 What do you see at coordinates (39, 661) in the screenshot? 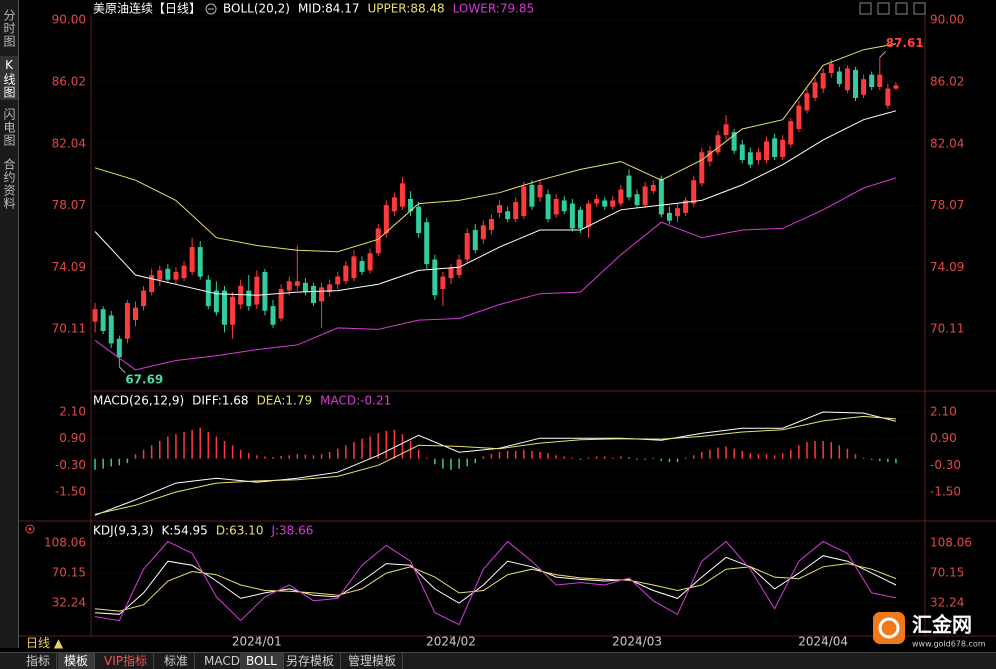
I see `bottom-tab: 指标` at bounding box center [39, 661].